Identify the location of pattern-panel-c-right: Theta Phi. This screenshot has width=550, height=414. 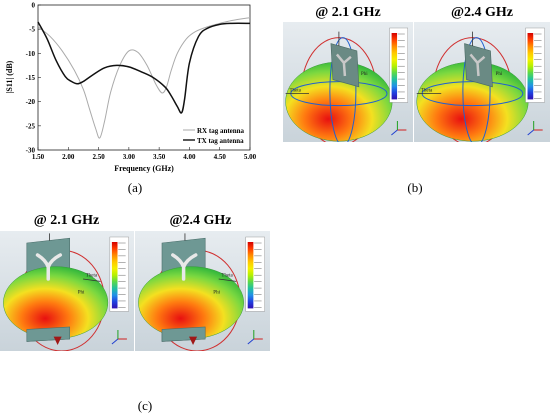
(202, 291).